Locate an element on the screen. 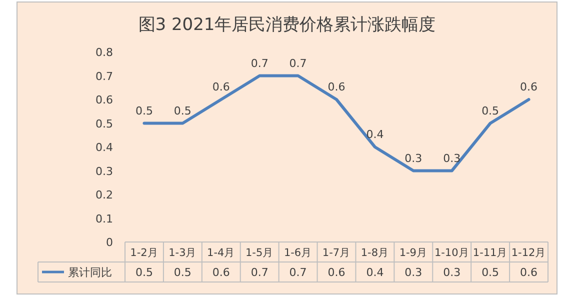 This screenshot has width=569, height=299. y-tick-label: 0.6 is located at coordinates (104, 100).